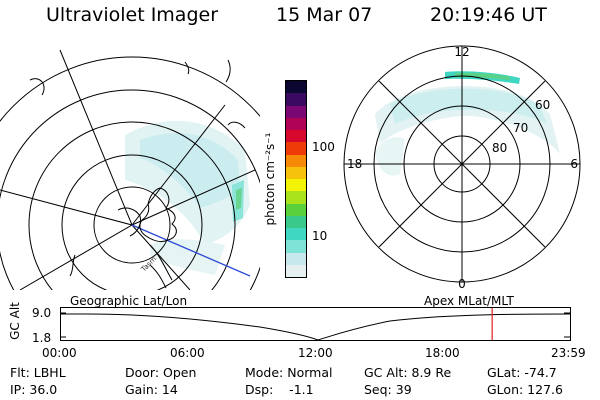  Describe the element at coordinates (462, 284) in the screenshot. I see `mlt-label-0: 0` at that location.